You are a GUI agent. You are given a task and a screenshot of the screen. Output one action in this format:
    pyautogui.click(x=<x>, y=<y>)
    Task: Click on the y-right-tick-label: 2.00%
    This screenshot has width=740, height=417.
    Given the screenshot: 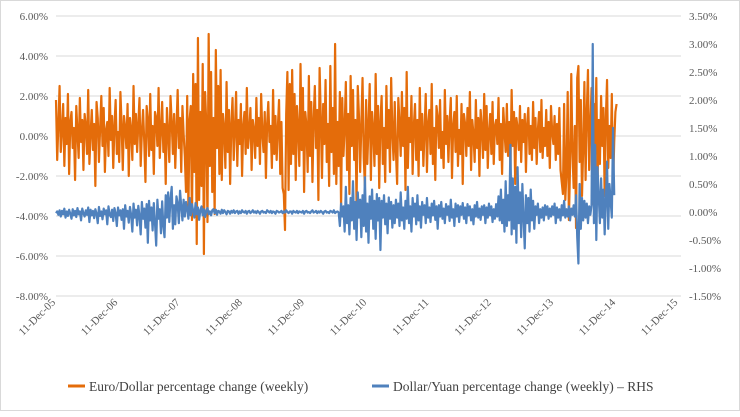 What is the action you would take?
    pyautogui.click(x=703, y=101)
    